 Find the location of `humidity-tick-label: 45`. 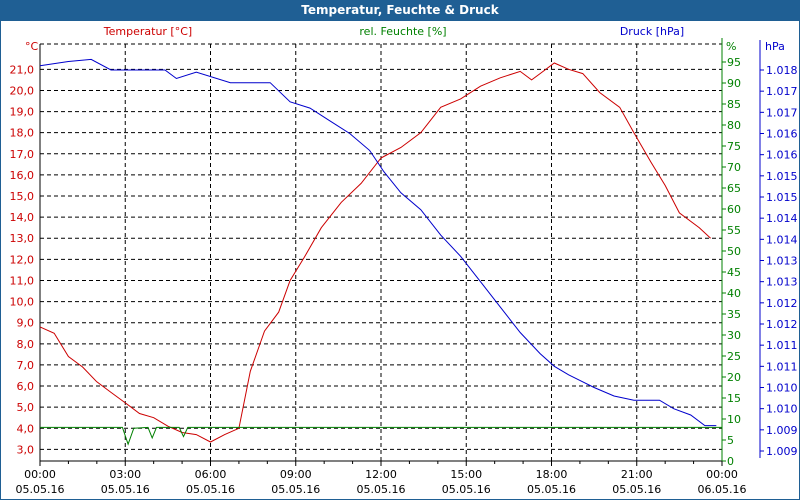

humidity-tick-label: 45 is located at coordinates (734, 272).